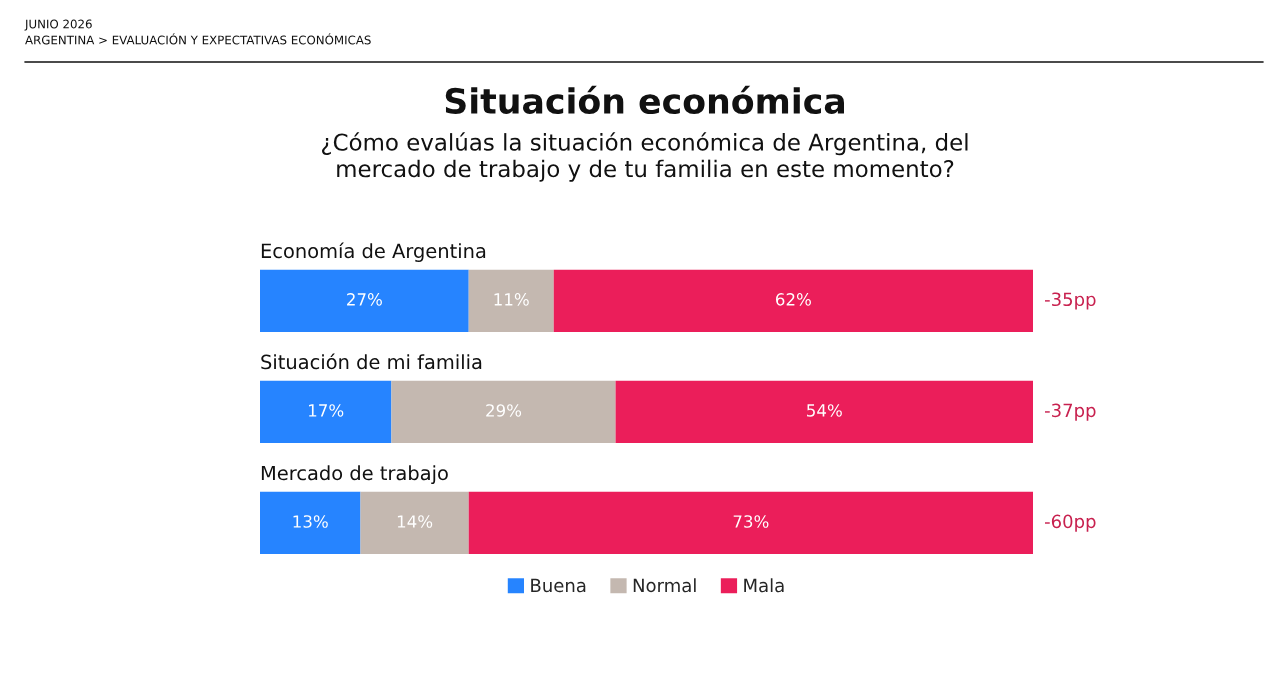  What do you see at coordinates (58, 25) in the screenshot?
I see `text: JUNIO 2026` at bounding box center [58, 25].